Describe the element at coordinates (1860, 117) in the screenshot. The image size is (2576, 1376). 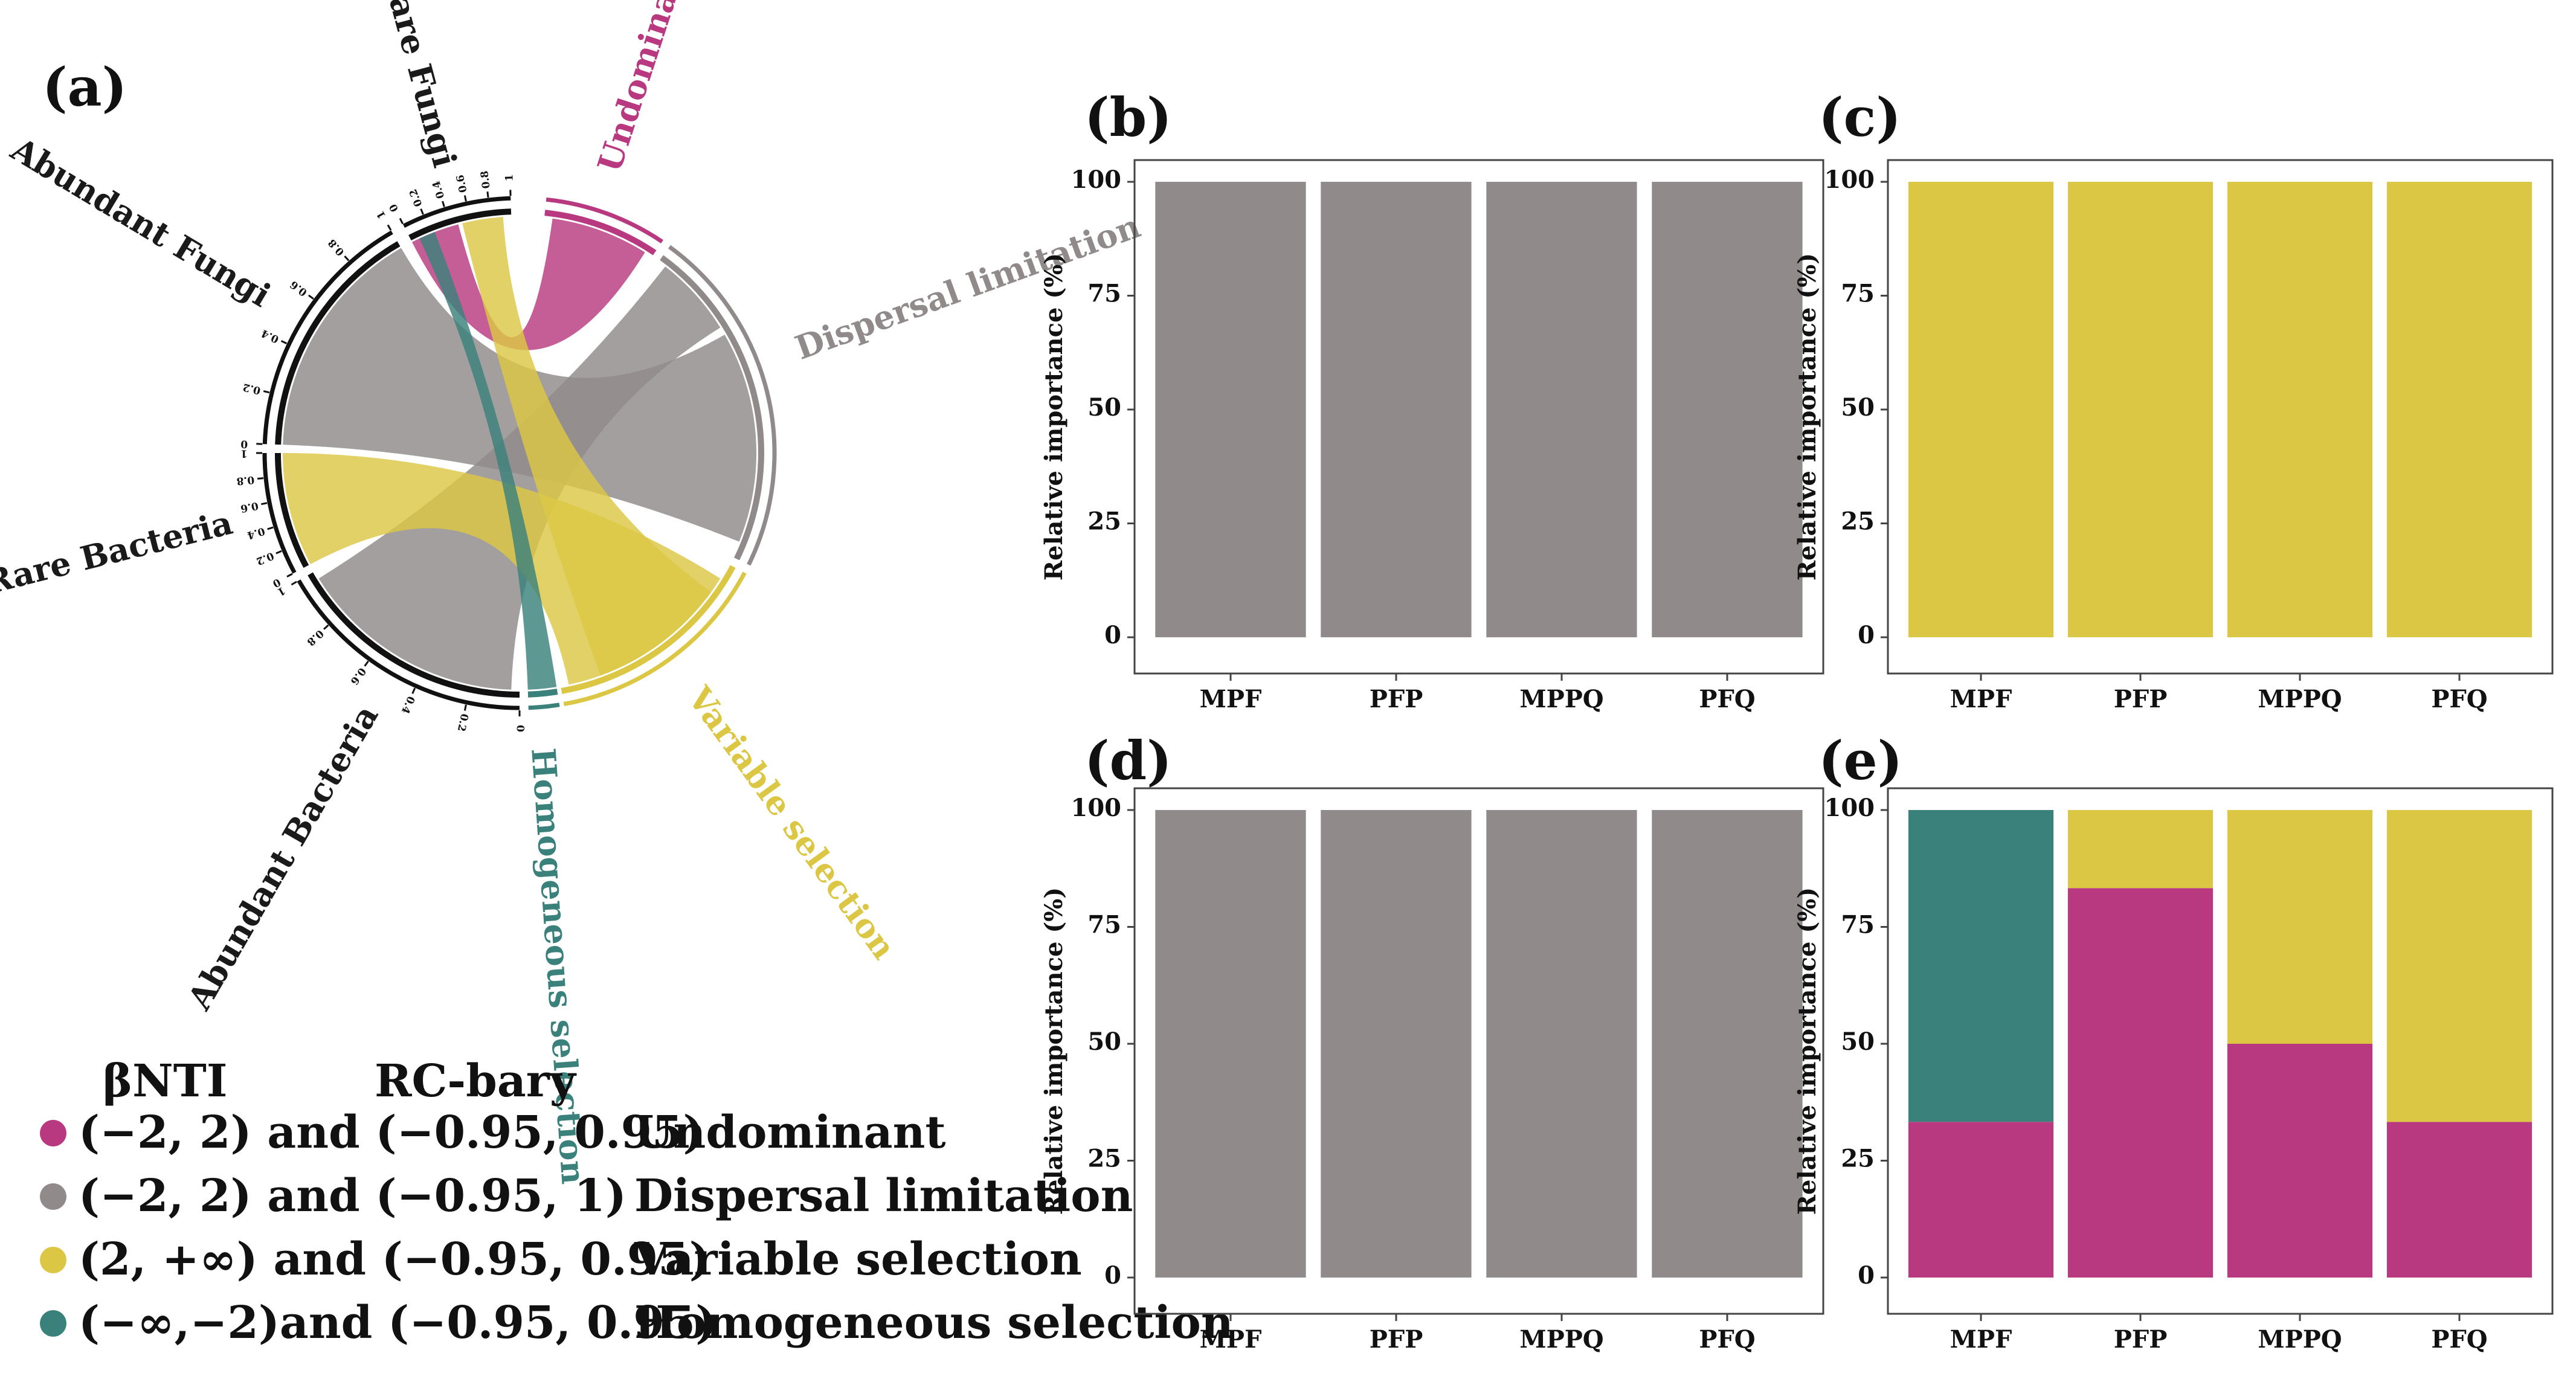
I see `panel-label: (c)` at that location.